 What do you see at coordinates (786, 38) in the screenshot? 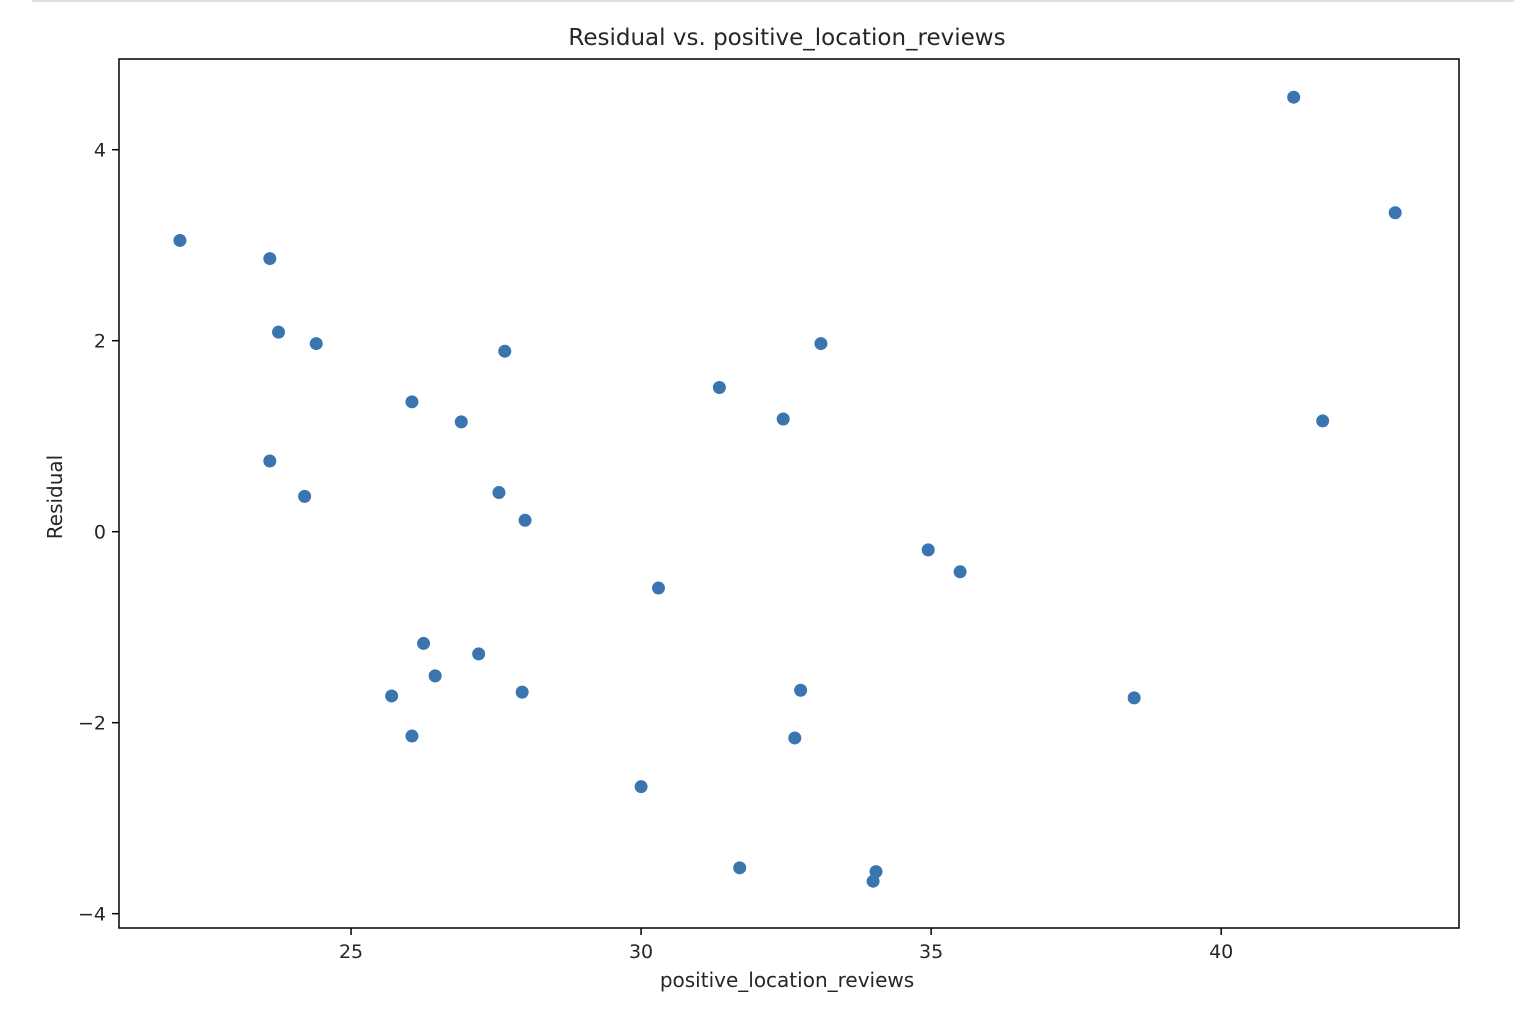
I see `chart-title: Residual vs. positive_location_reviews` at bounding box center [786, 38].